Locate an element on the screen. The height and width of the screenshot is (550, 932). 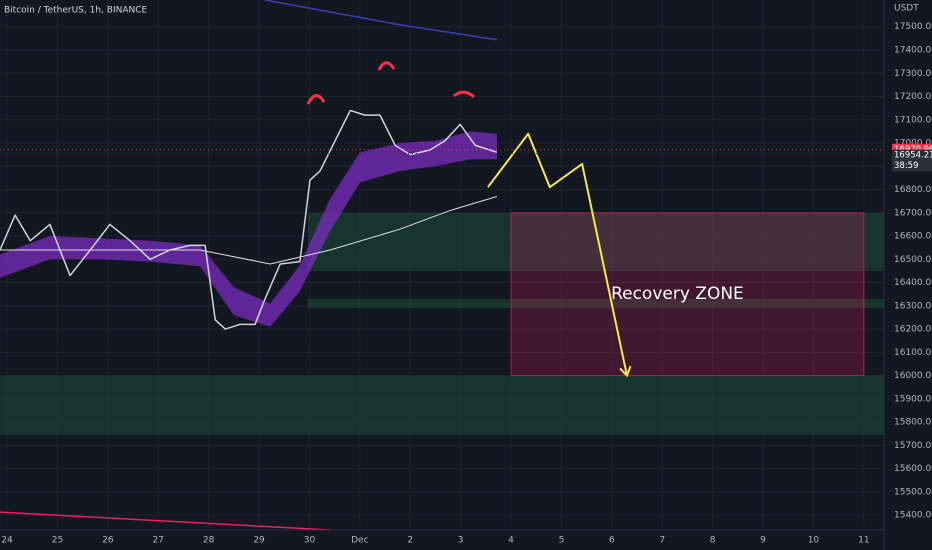
x-tick-label: 24 is located at coordinates (7, 541).